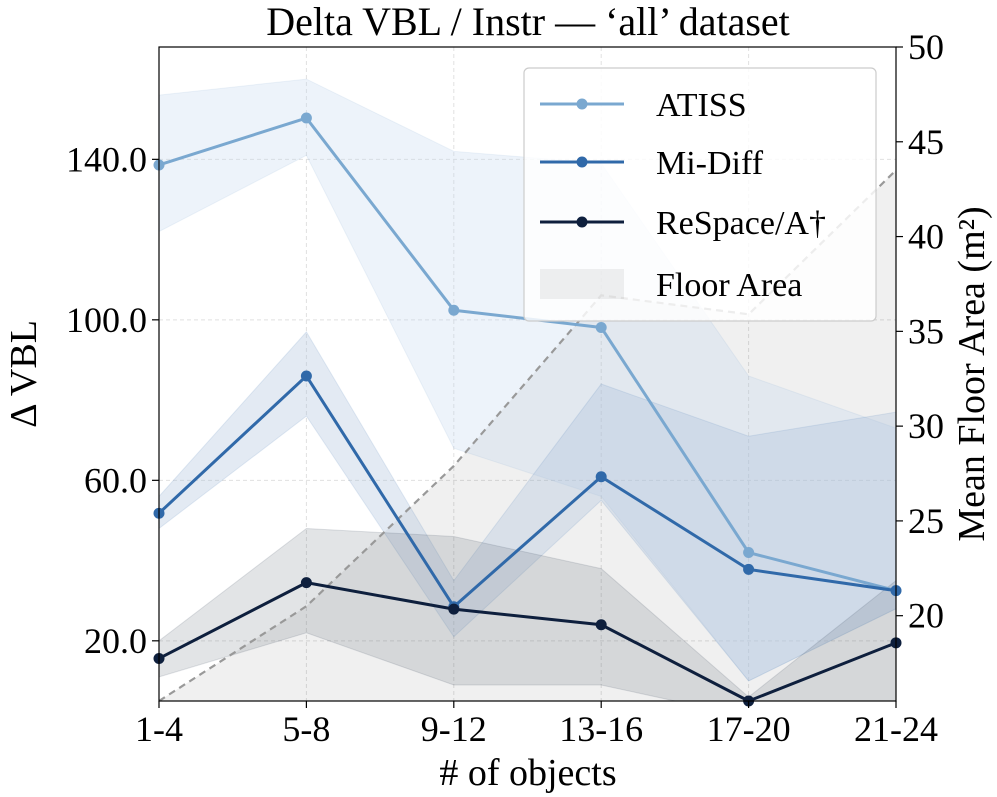 Image resolution: width=997 pixels, height=797 pixels. Describe the element at coordinates (454, 729) in the screenshot. I see `x-tick-label: 9-12` at that location.